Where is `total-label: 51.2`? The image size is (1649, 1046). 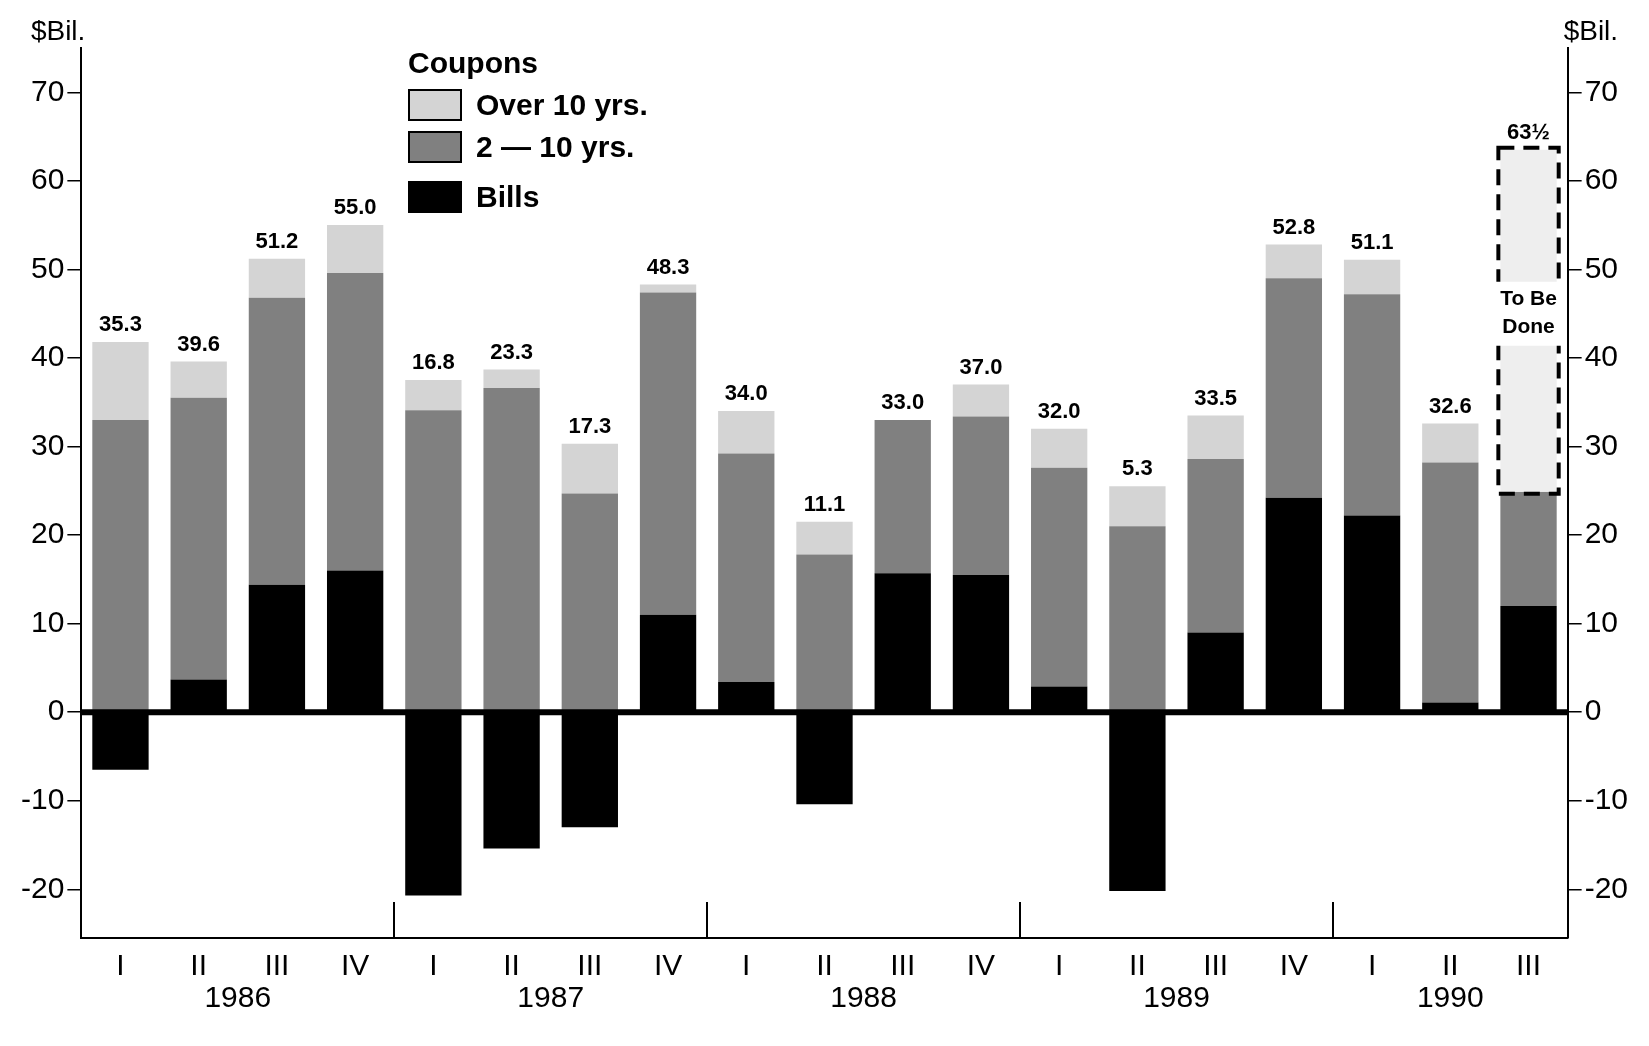
total-label: 51.2 is located at coordinates (277, 240).